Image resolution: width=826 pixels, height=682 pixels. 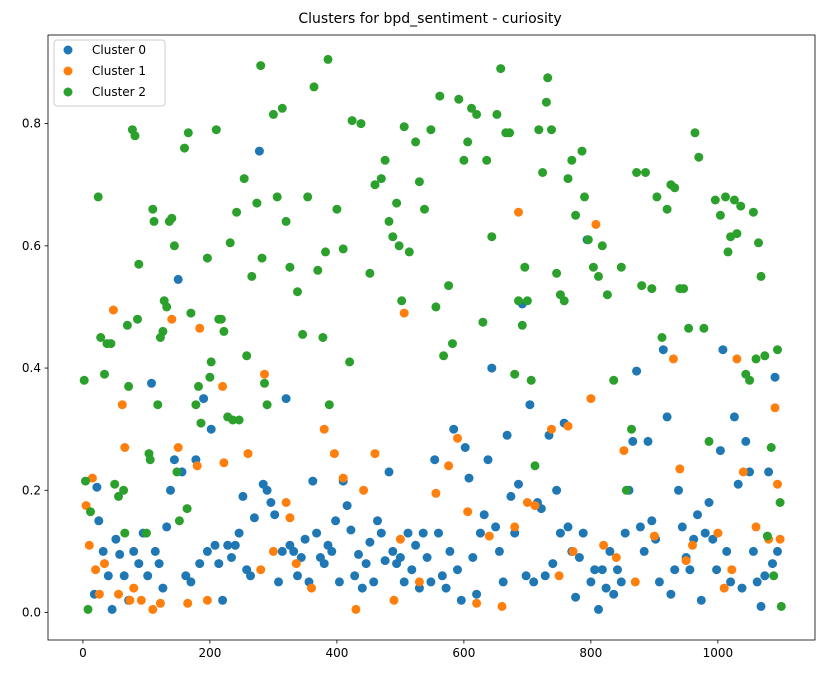 What do you see at coordinates (68, 50) in the screenshot?
I see `legend-marker` at bounding box center [68, 50].